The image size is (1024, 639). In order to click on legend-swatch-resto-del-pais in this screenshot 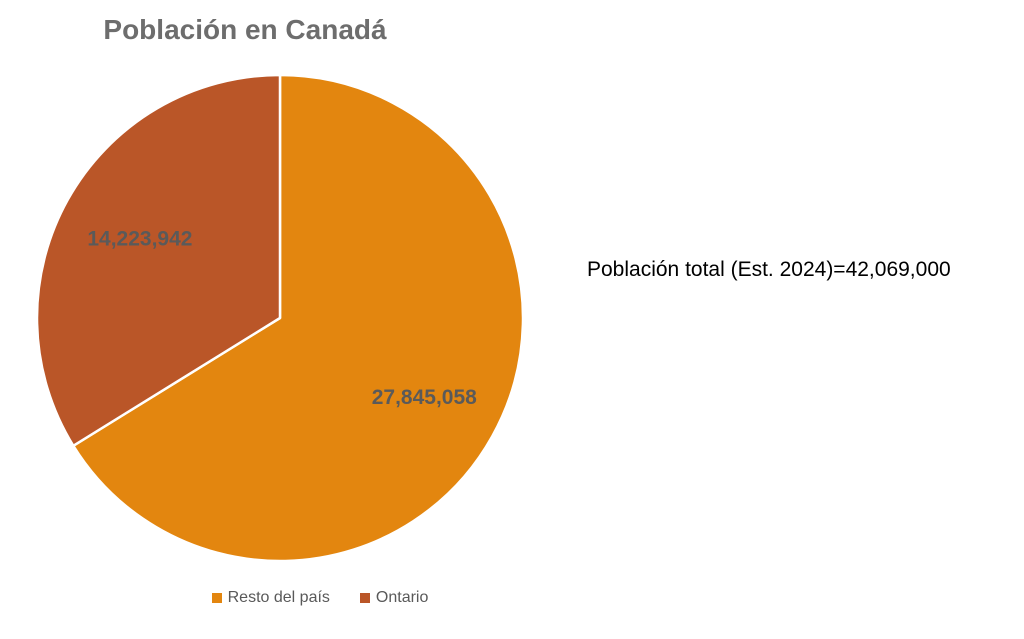, I will do `click(216, 598)`.